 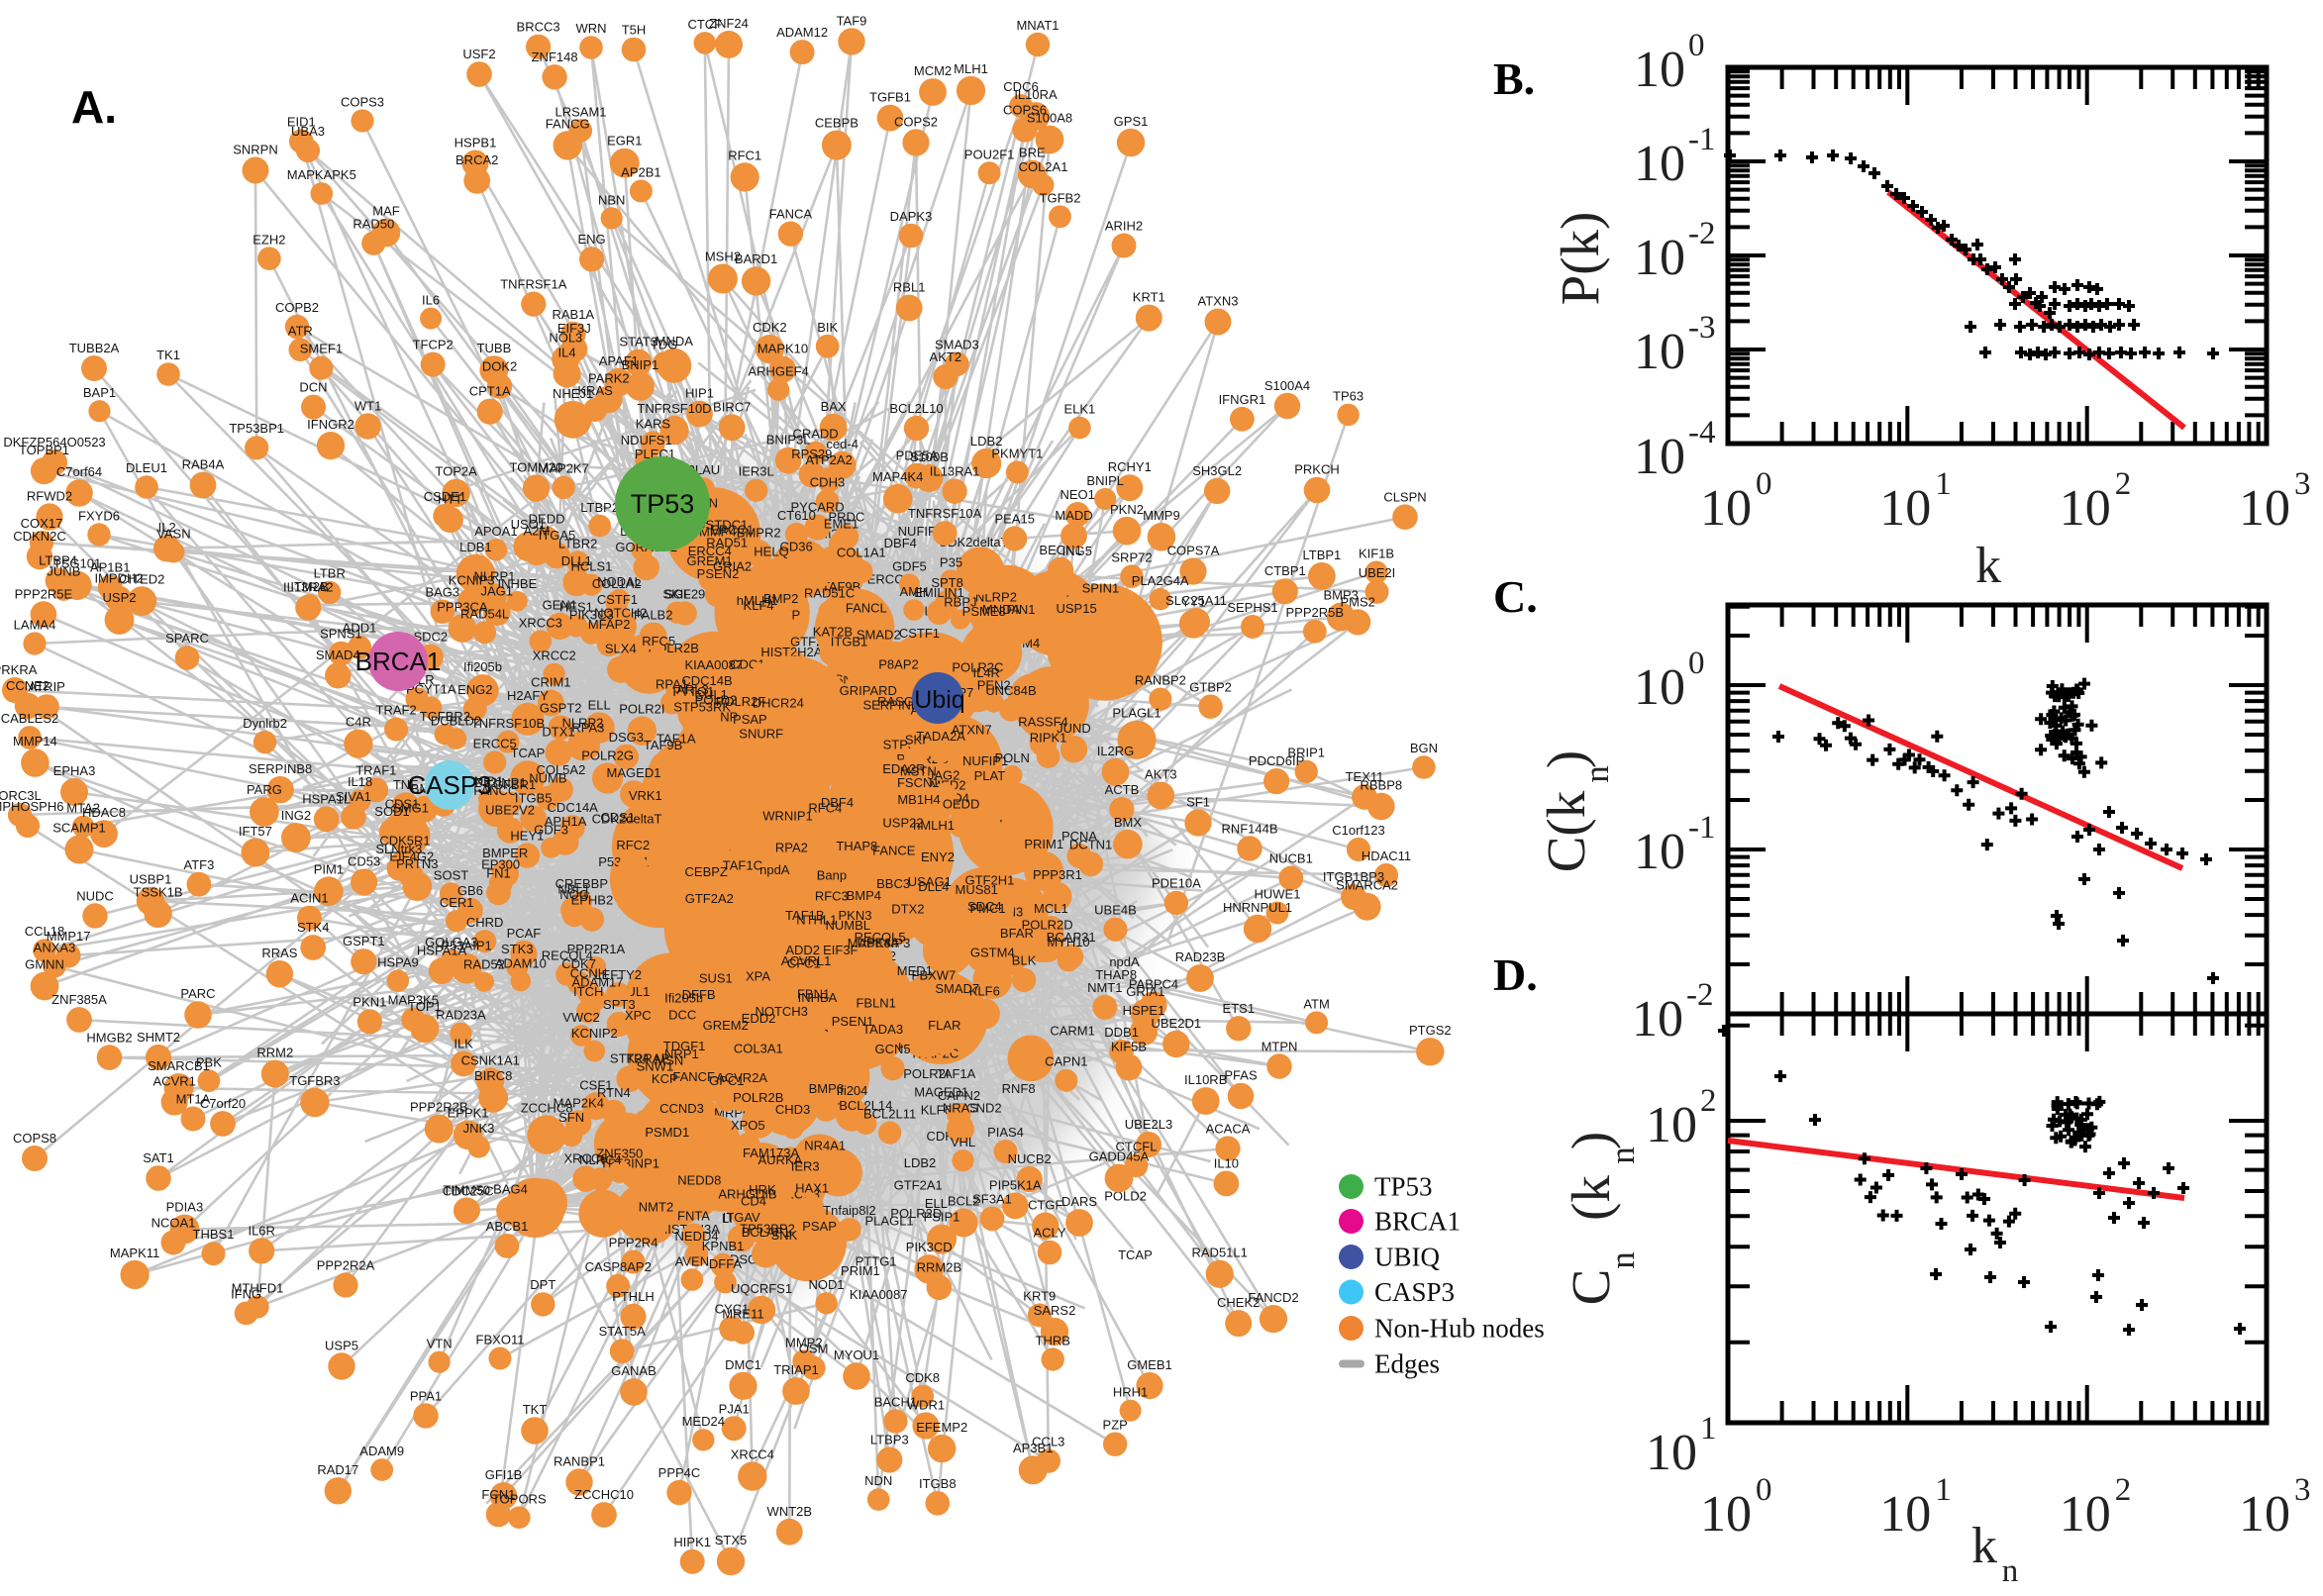 What do you see at coordinates (1358, 830) in the screenshot?
I see `svg-text: C1orf123` at bounding box center [1358, 830].